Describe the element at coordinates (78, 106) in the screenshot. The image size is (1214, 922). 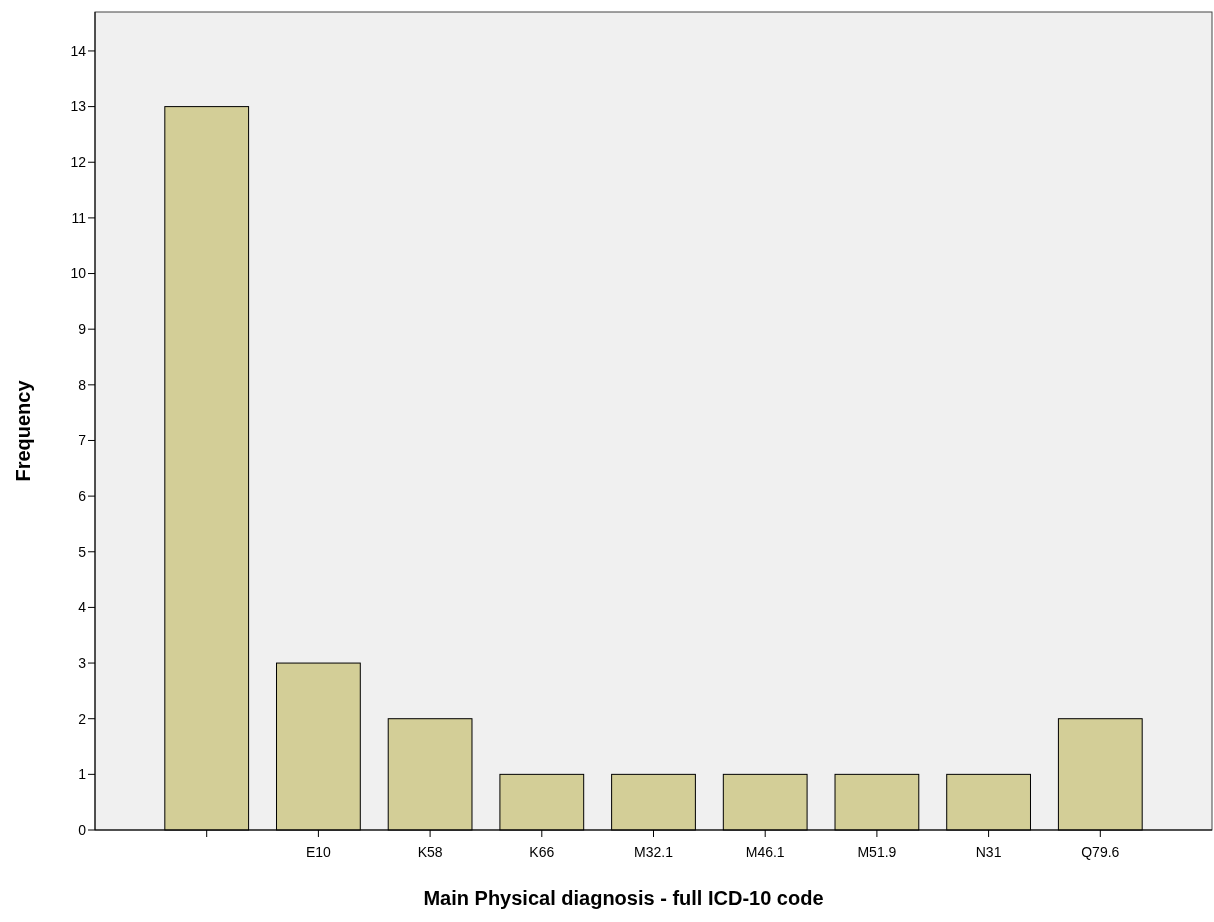
I see `y-tick-label: 13` at that location.